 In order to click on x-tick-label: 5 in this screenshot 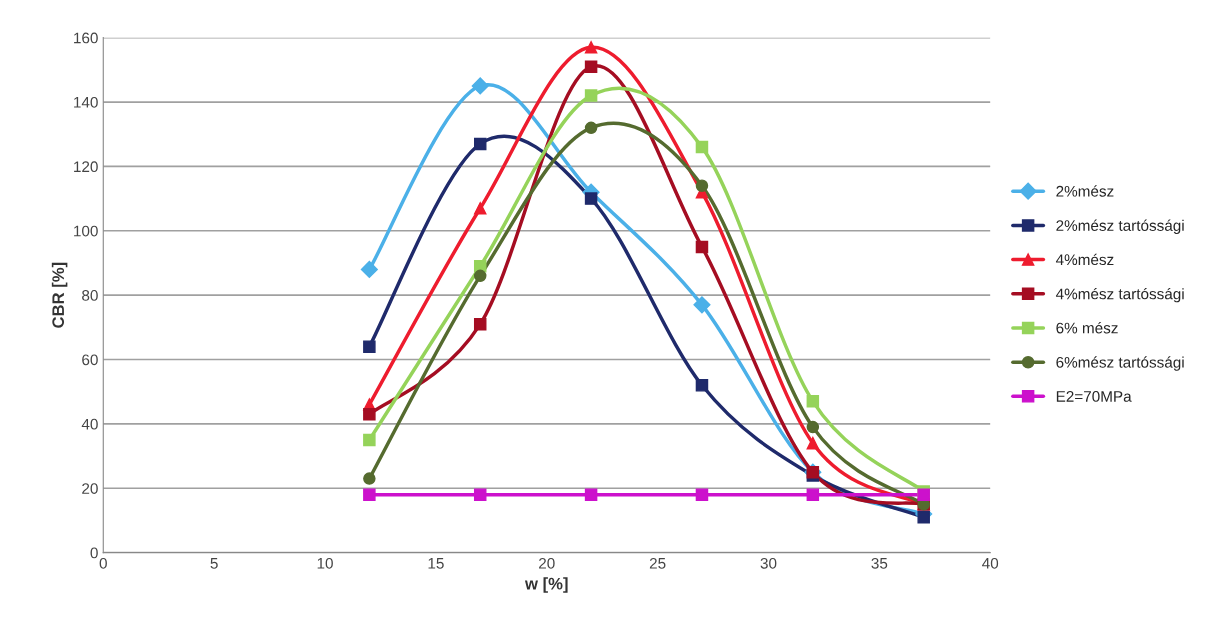, I will do `click(214, 563)`.